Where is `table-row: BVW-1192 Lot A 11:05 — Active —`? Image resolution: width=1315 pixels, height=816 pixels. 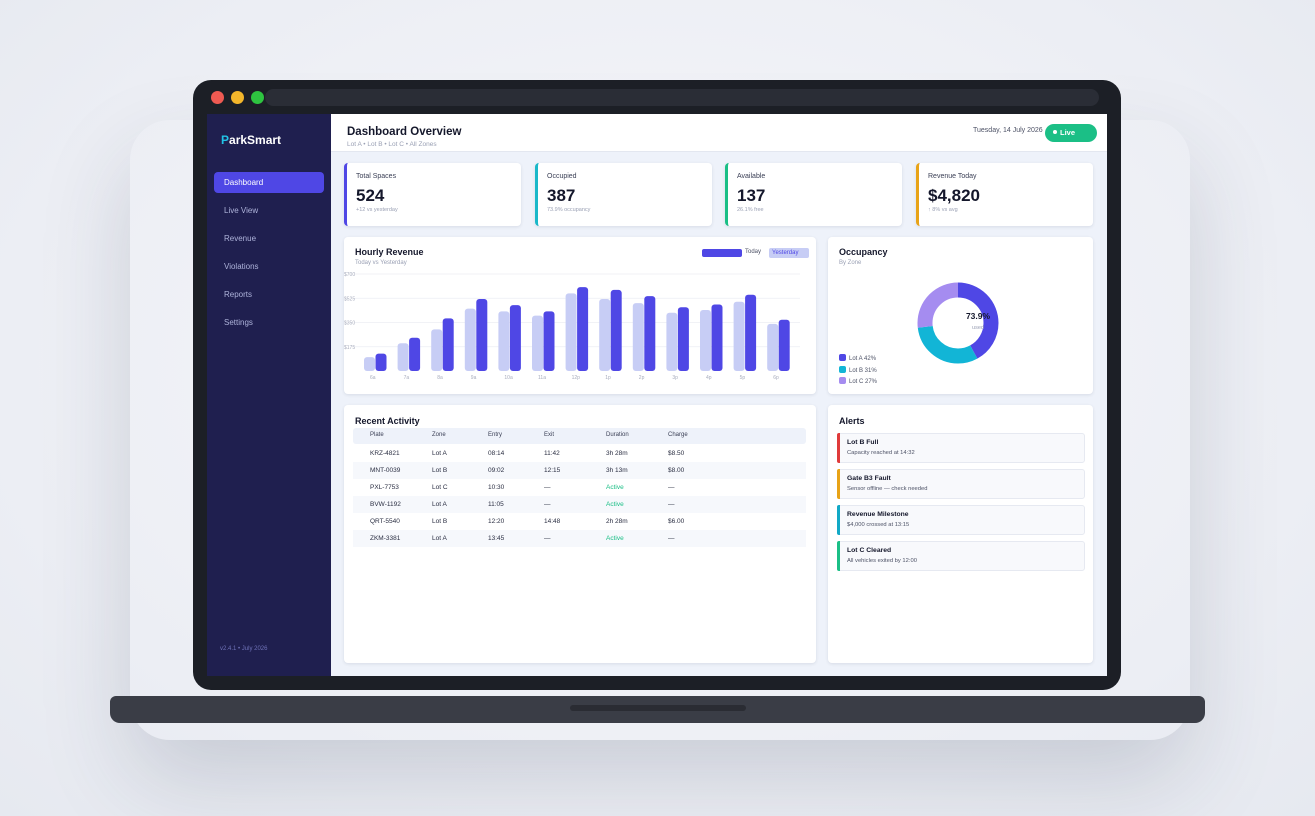
table-row: BVW-1192 Lot A 11:05 — Active — is located at coordinates (579, 504).